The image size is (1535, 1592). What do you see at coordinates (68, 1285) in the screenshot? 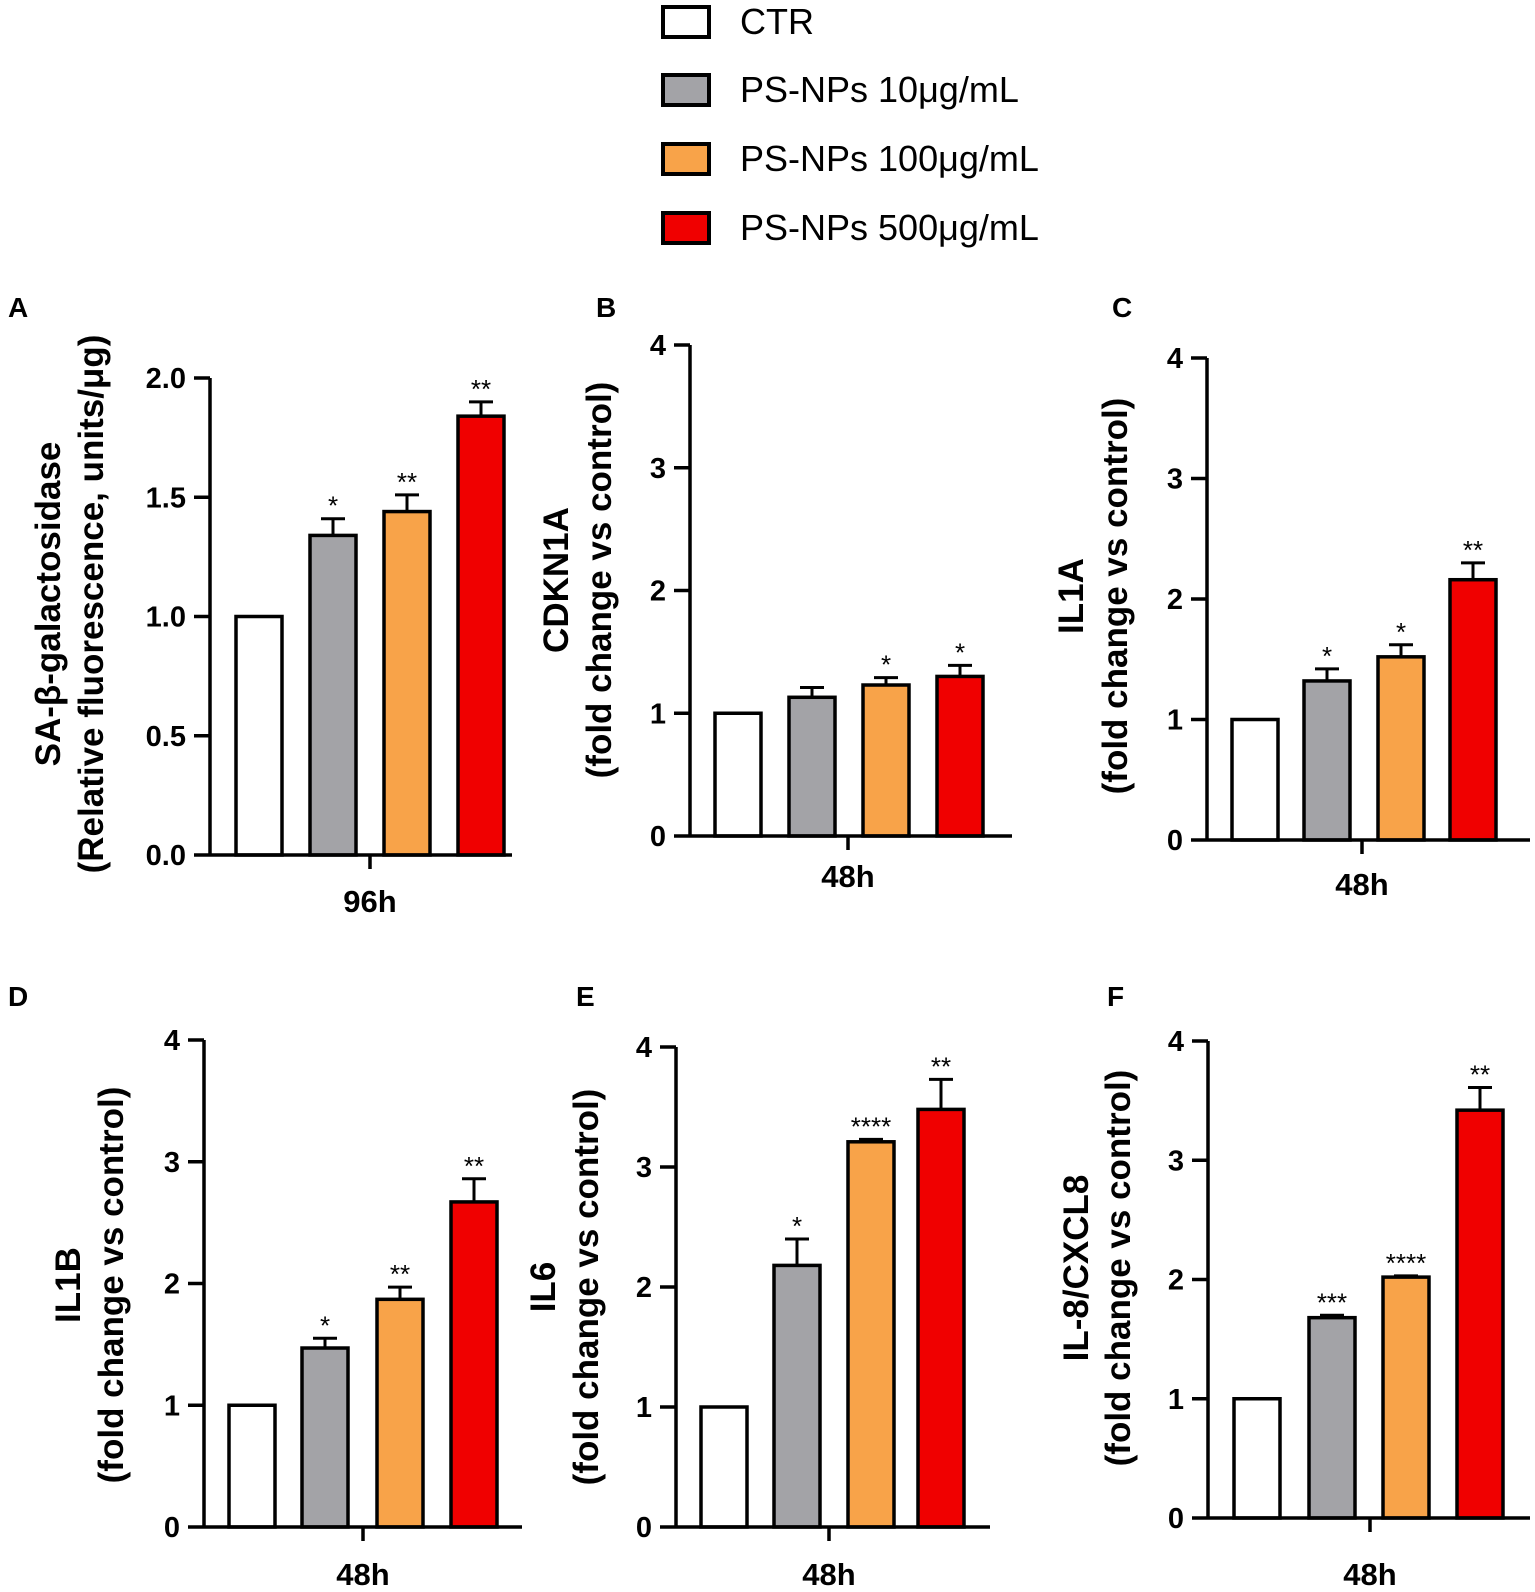
I see `y-axis-label-line1: IL1B` at bounding box center [68, 1285].